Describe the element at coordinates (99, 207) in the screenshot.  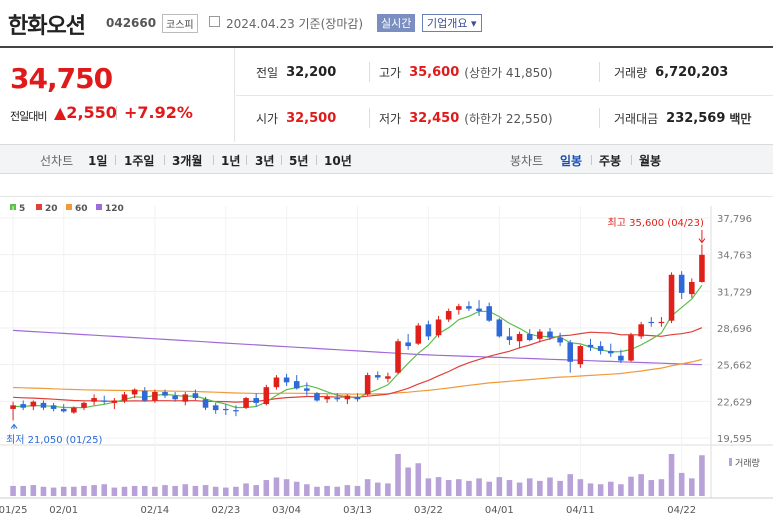
I see `legend-swatch-ma120` at that location.